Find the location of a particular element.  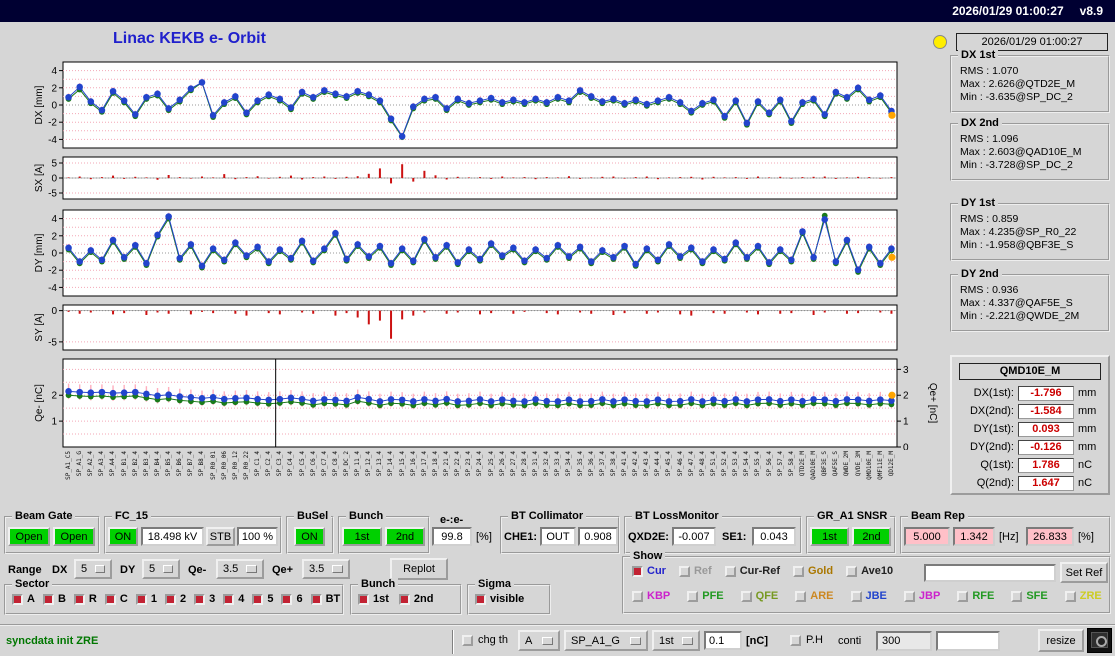

sector-checkbox-1: 1 is located at coordinates (146, 599).